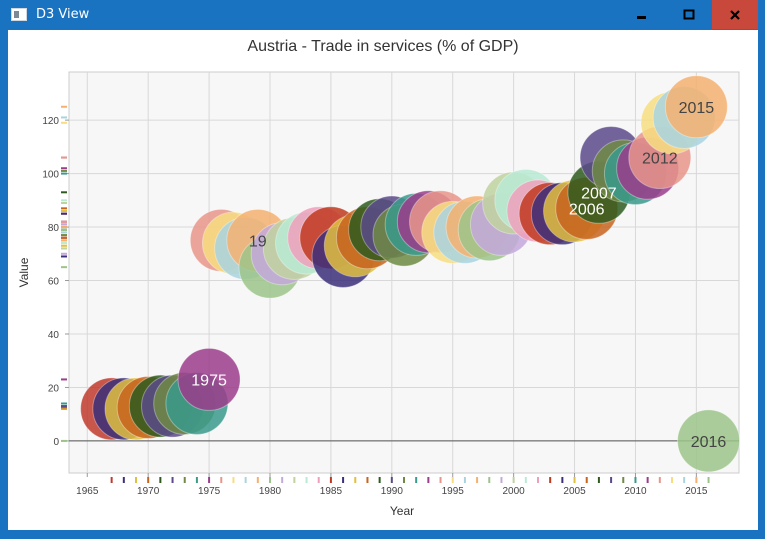  What do you see at coordinates (599, 193) in the screenshot?
I see `data-label: 2007` at bounding box center [599, 193].